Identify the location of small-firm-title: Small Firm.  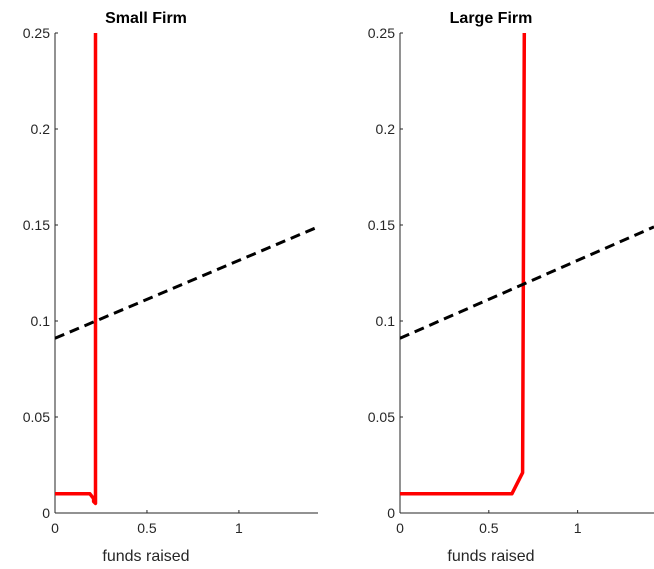
(146, 18).